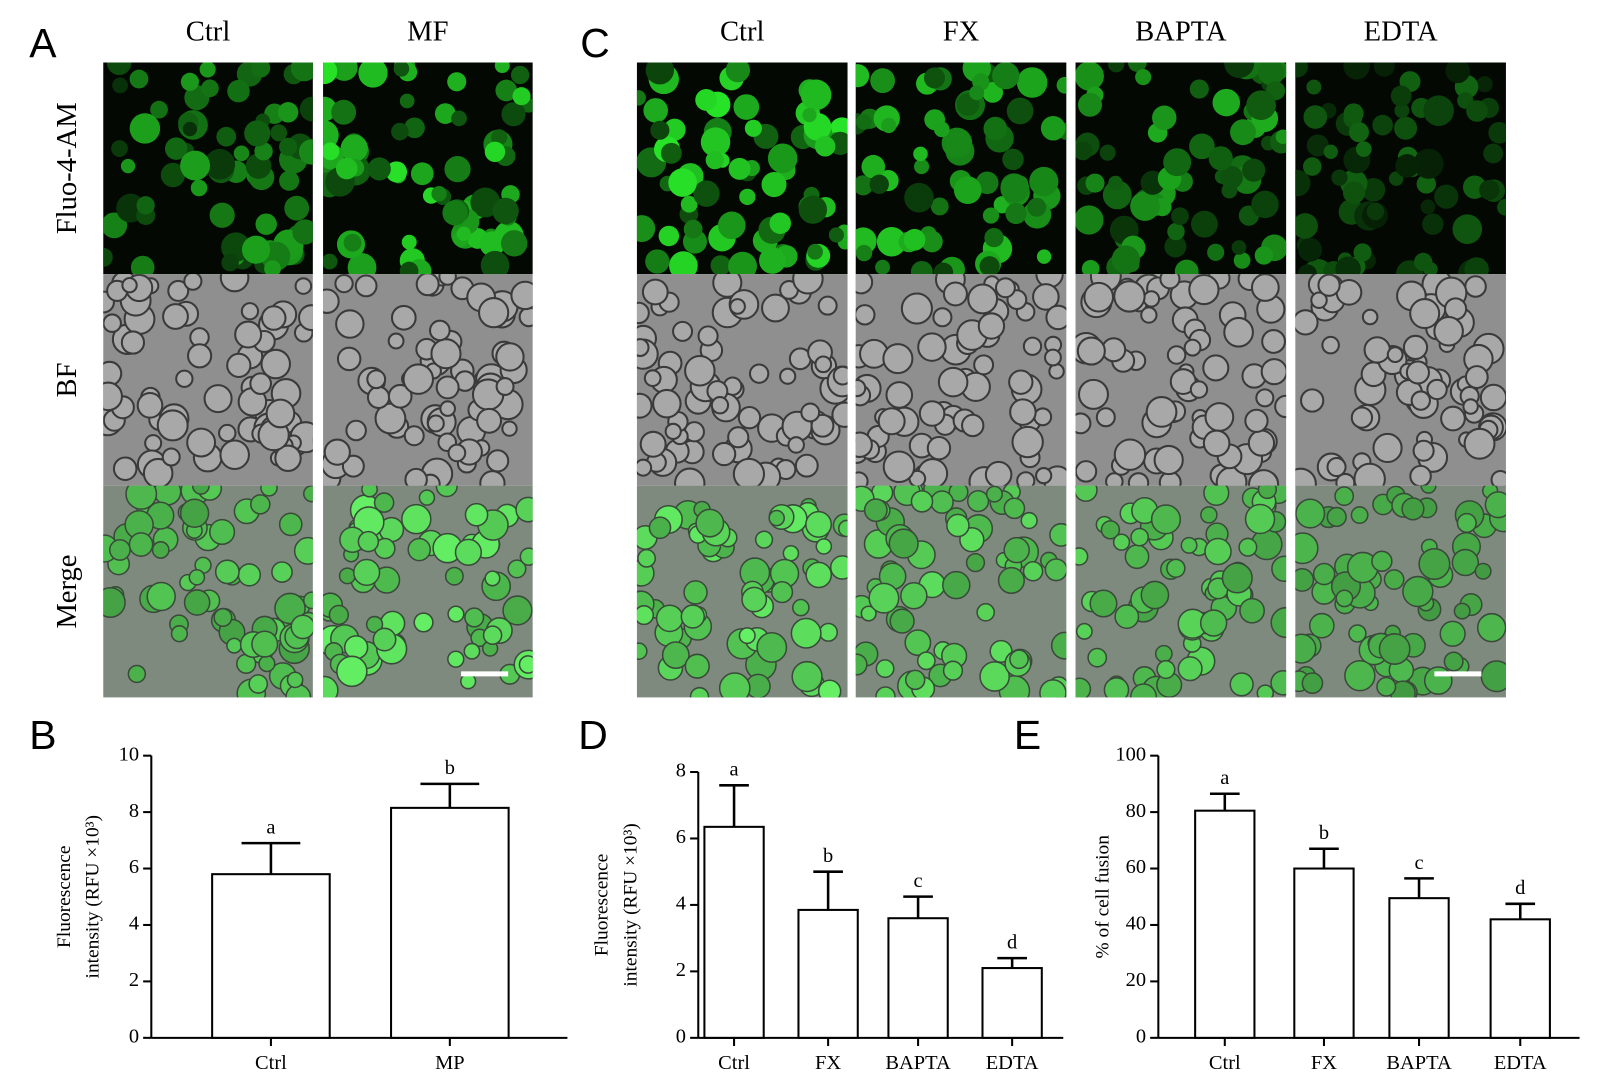  What do you see at coordinates (602, 905) in the screenshot?
I see `y-axis-label: Fluorescence` at bounding box center [602, 905].